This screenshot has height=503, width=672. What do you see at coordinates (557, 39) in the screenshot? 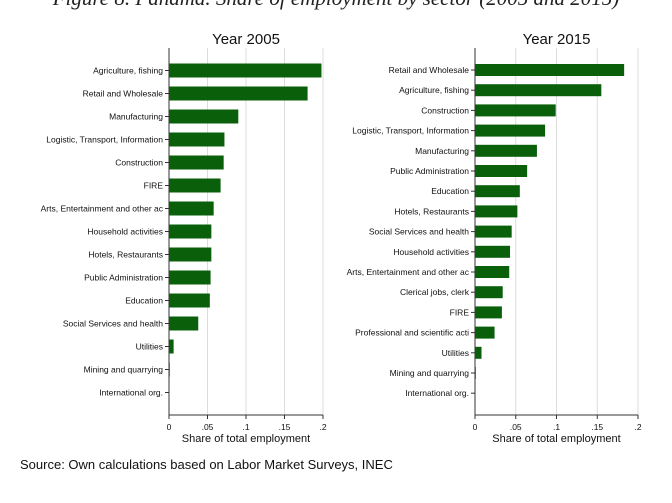
I see `chart-title: Year 2015` at bounding box center [557, 39].